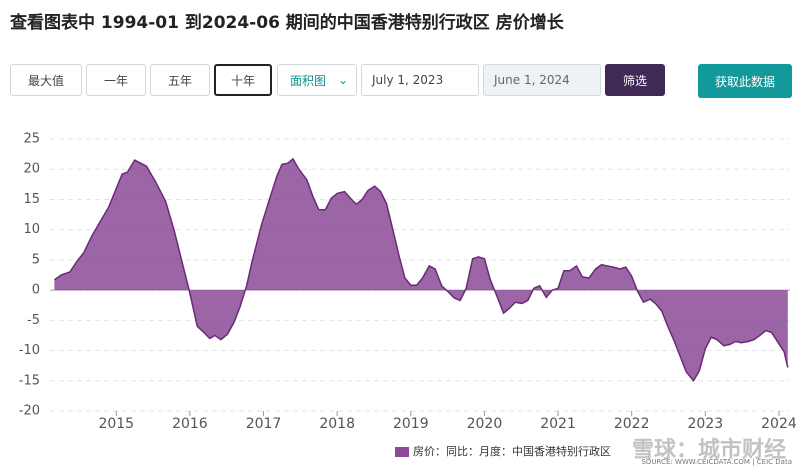  What do you see at coordinates (485, 424) in the screenshot?
I see `x-tick-label: 2020` at bounding box center [485, 424].